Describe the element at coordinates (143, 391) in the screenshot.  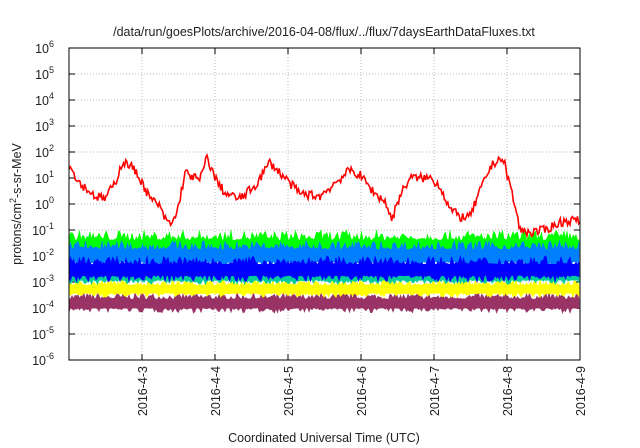
I see `x-tick-label: 2016-4-3` at that location.